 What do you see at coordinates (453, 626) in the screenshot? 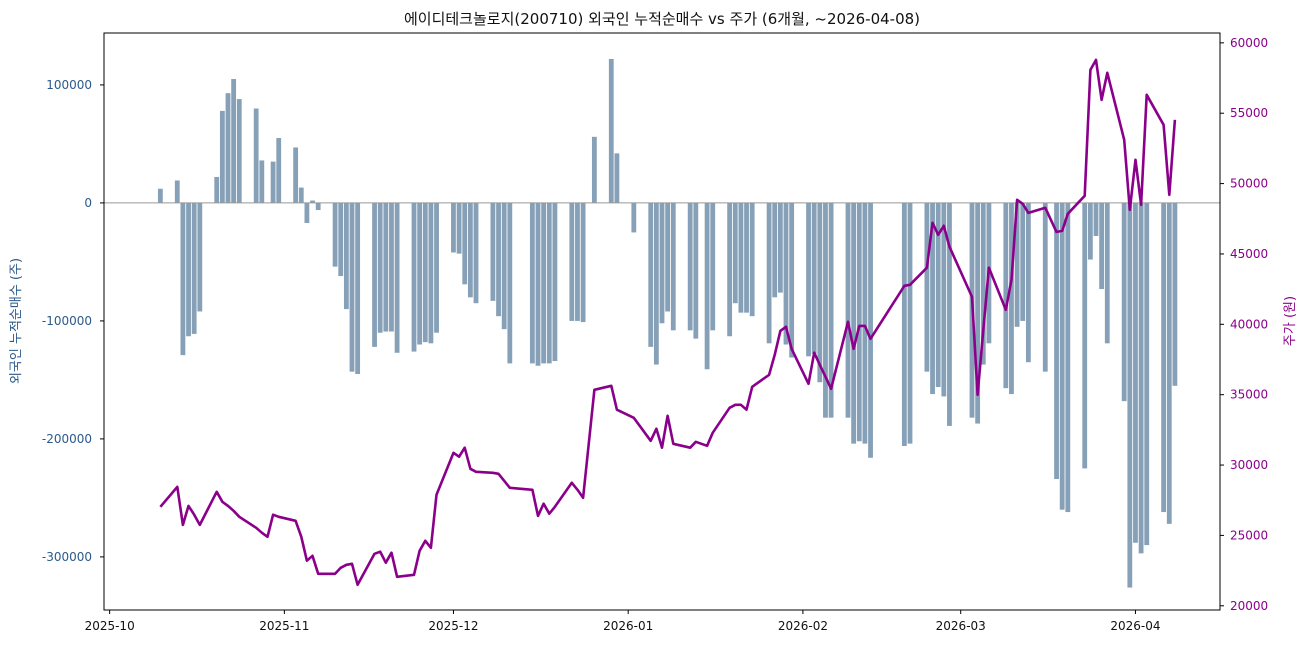
I see `x-tick-label: 2025-12` at bounding box center [453, 626].